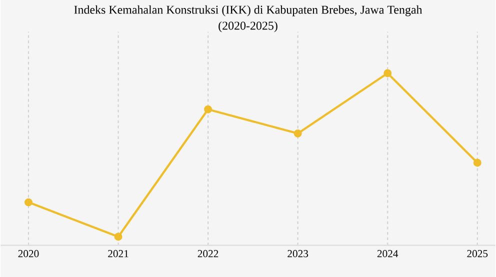  I want to click on x-tick-label: 2021, so click(118, 254).